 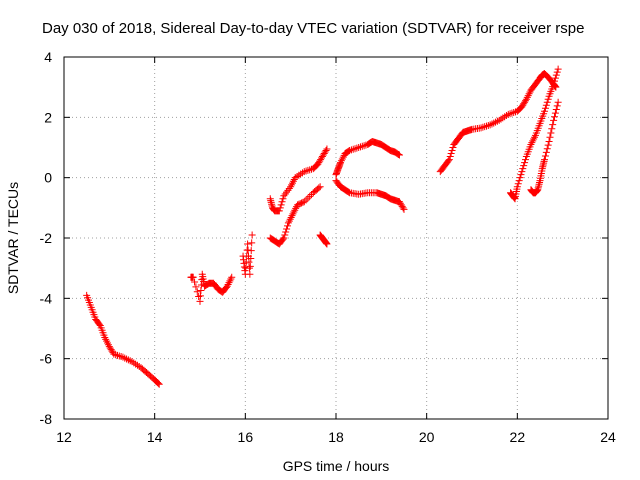 I want to click on x-tick-label: 20, so click(x=427, y=437).